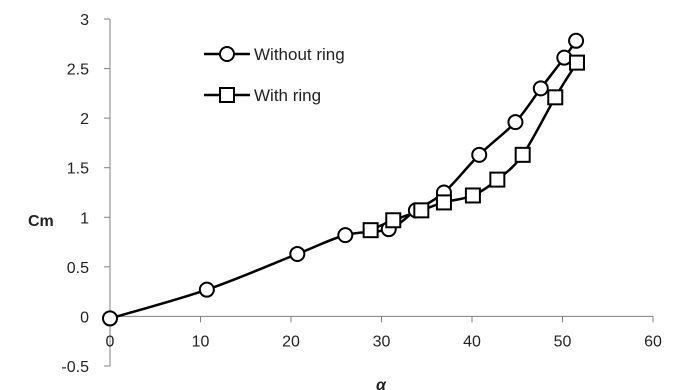 The image size is (678, 390). What do you see at coordinates (563, 341) in the screenshot?
I see `x-tick-label: 50` at bounding box center [563, 341].